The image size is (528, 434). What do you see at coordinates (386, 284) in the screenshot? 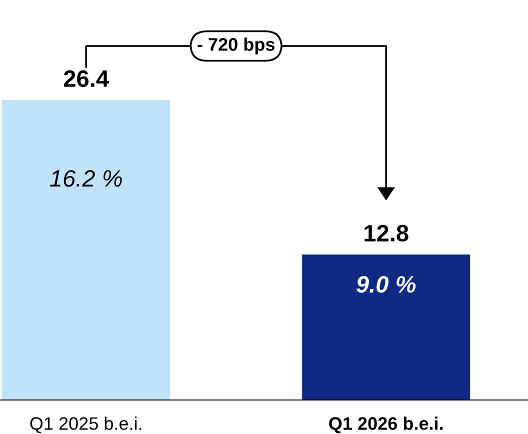
I see `annotation: 9.0 %` at bounding box center [386, 284].